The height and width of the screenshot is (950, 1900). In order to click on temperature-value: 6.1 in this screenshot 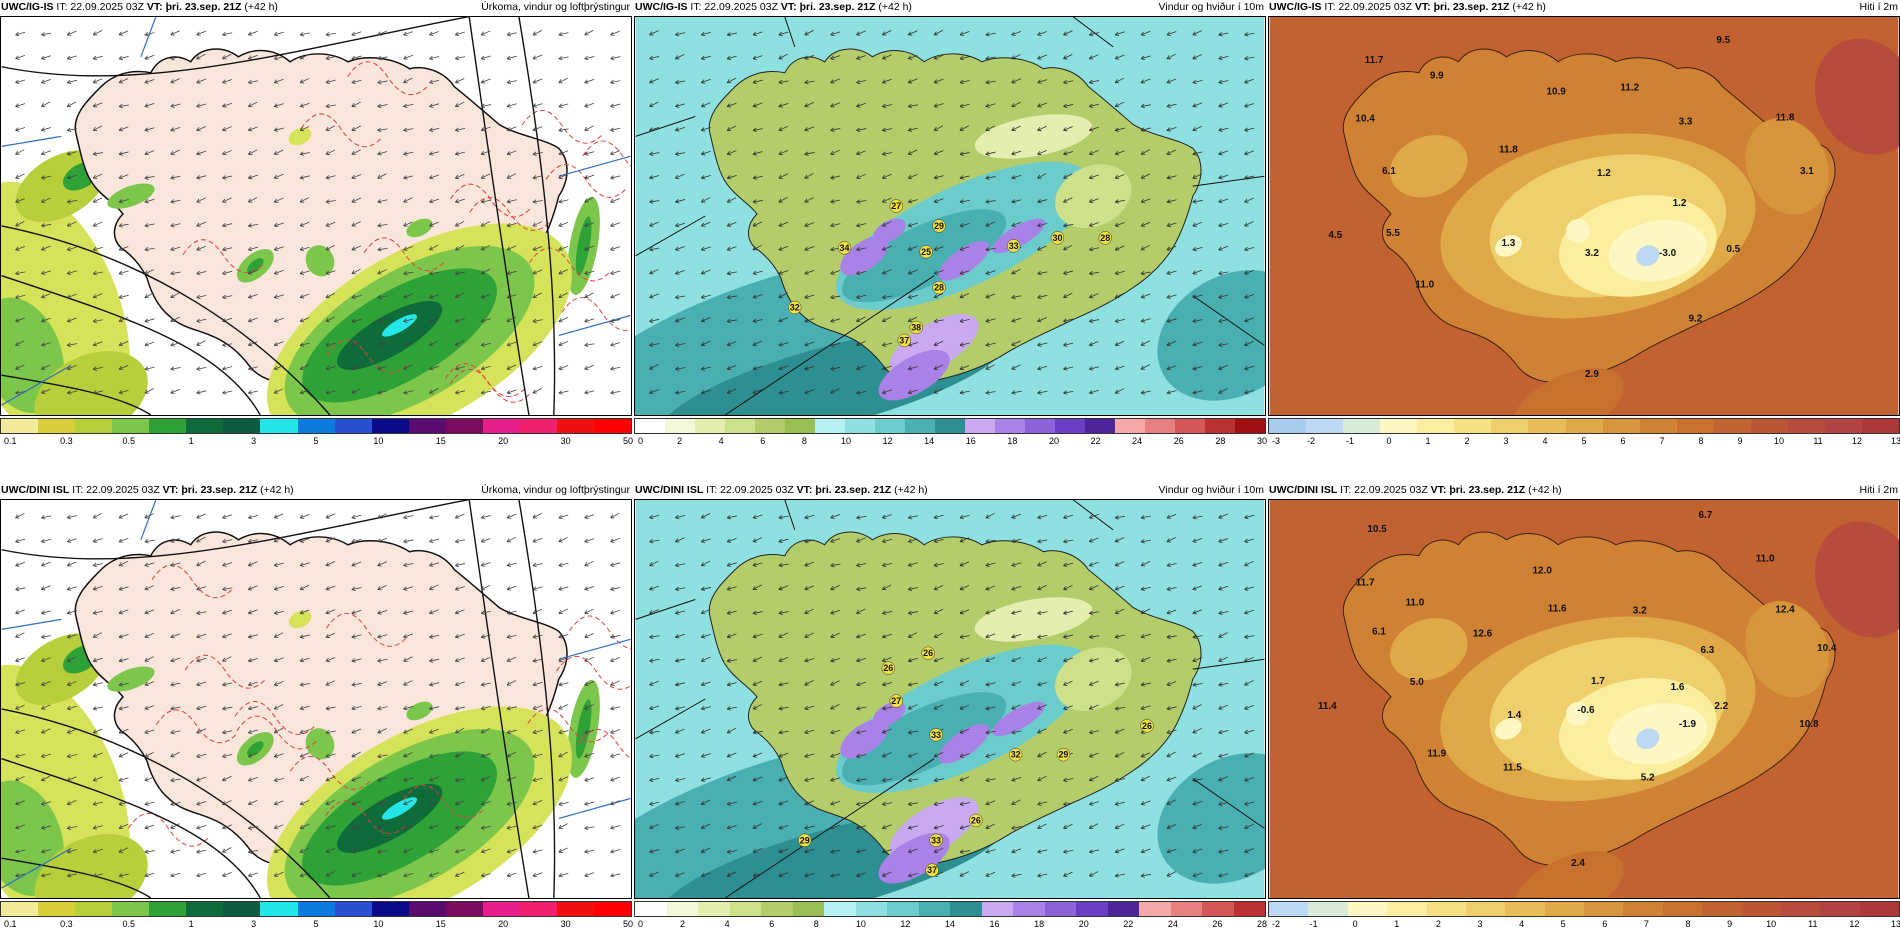, I will do `click(1389, 171)`.